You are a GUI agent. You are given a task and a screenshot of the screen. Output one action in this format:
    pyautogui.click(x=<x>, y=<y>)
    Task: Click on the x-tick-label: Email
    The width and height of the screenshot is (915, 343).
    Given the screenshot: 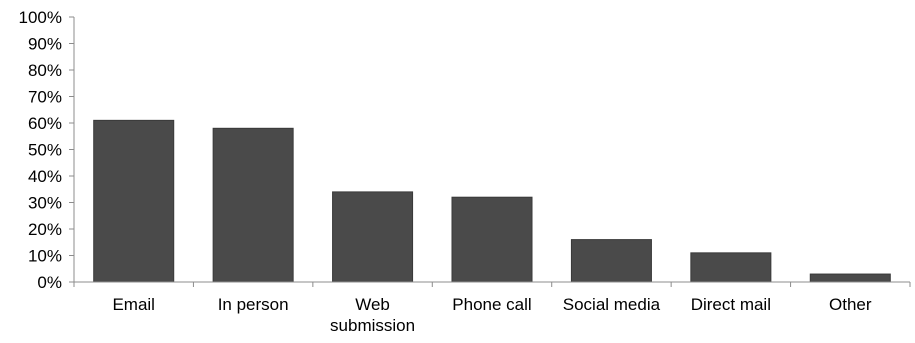 What is the action you would take?
    pyautogui.click(x=133, y=304)
    